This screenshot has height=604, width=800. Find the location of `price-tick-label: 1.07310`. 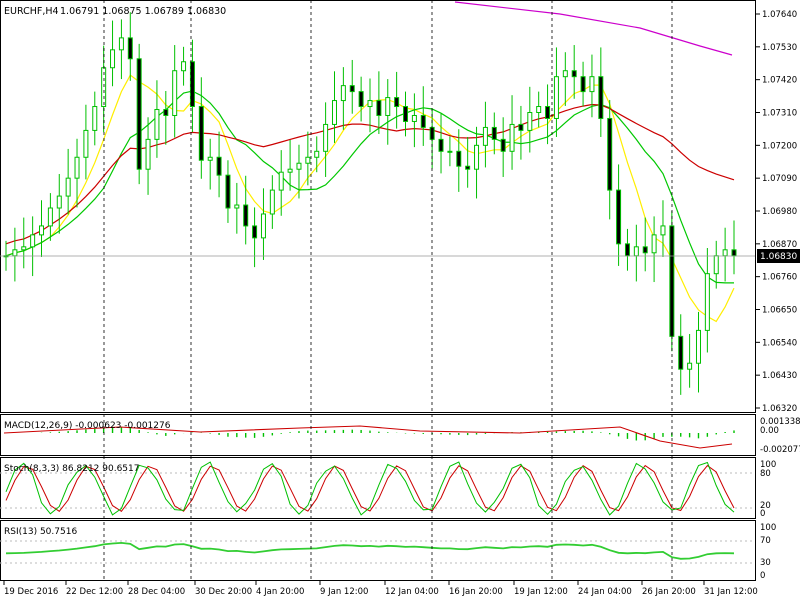

price-tick-label: 1.07310 is located at coordinates (779, 114).